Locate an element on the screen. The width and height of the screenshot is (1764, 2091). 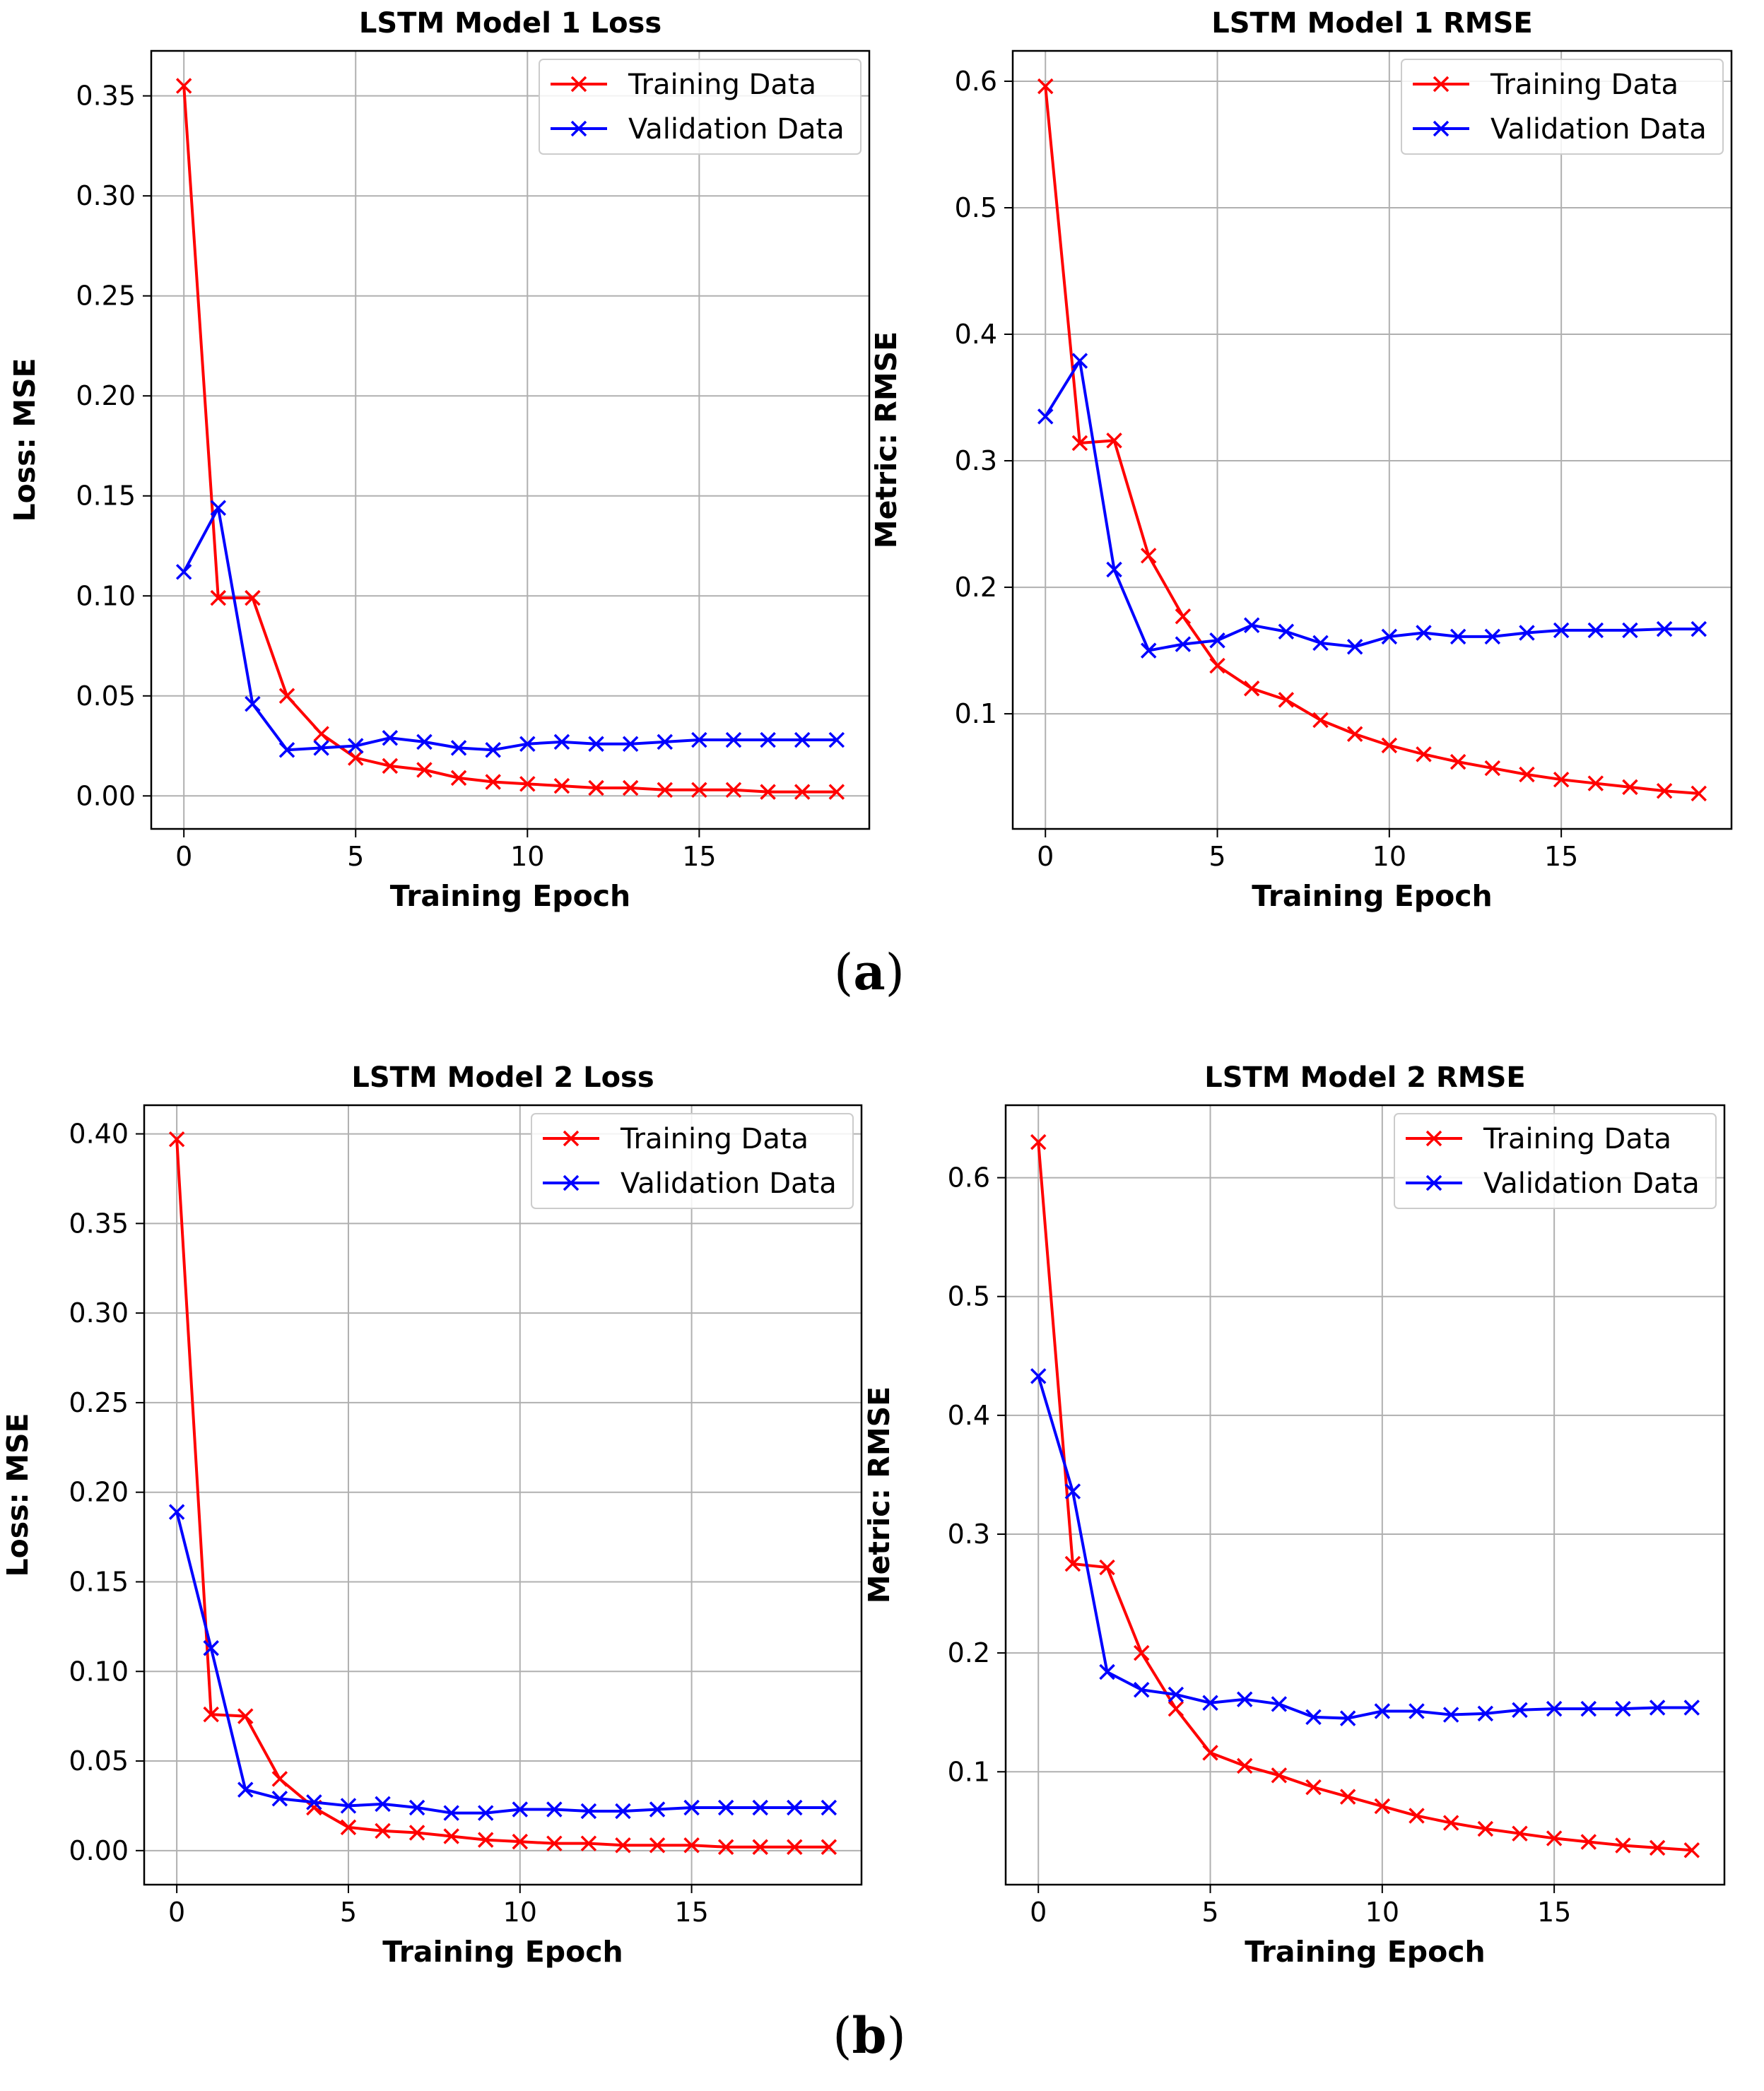
y-tick-label: 0.25 is located at coordinates (106, 296).